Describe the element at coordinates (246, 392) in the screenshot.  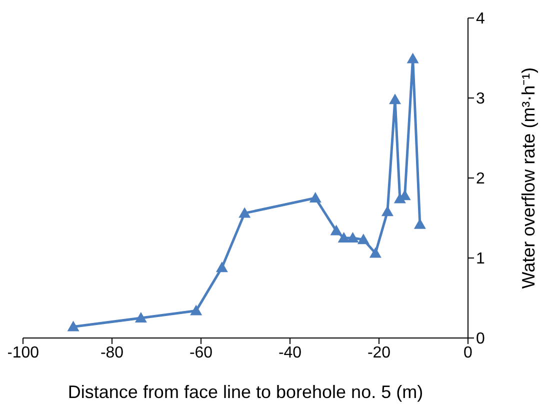
I see `x-axis-title: Distance from face line to borehole no. 5 (m)` at that location.